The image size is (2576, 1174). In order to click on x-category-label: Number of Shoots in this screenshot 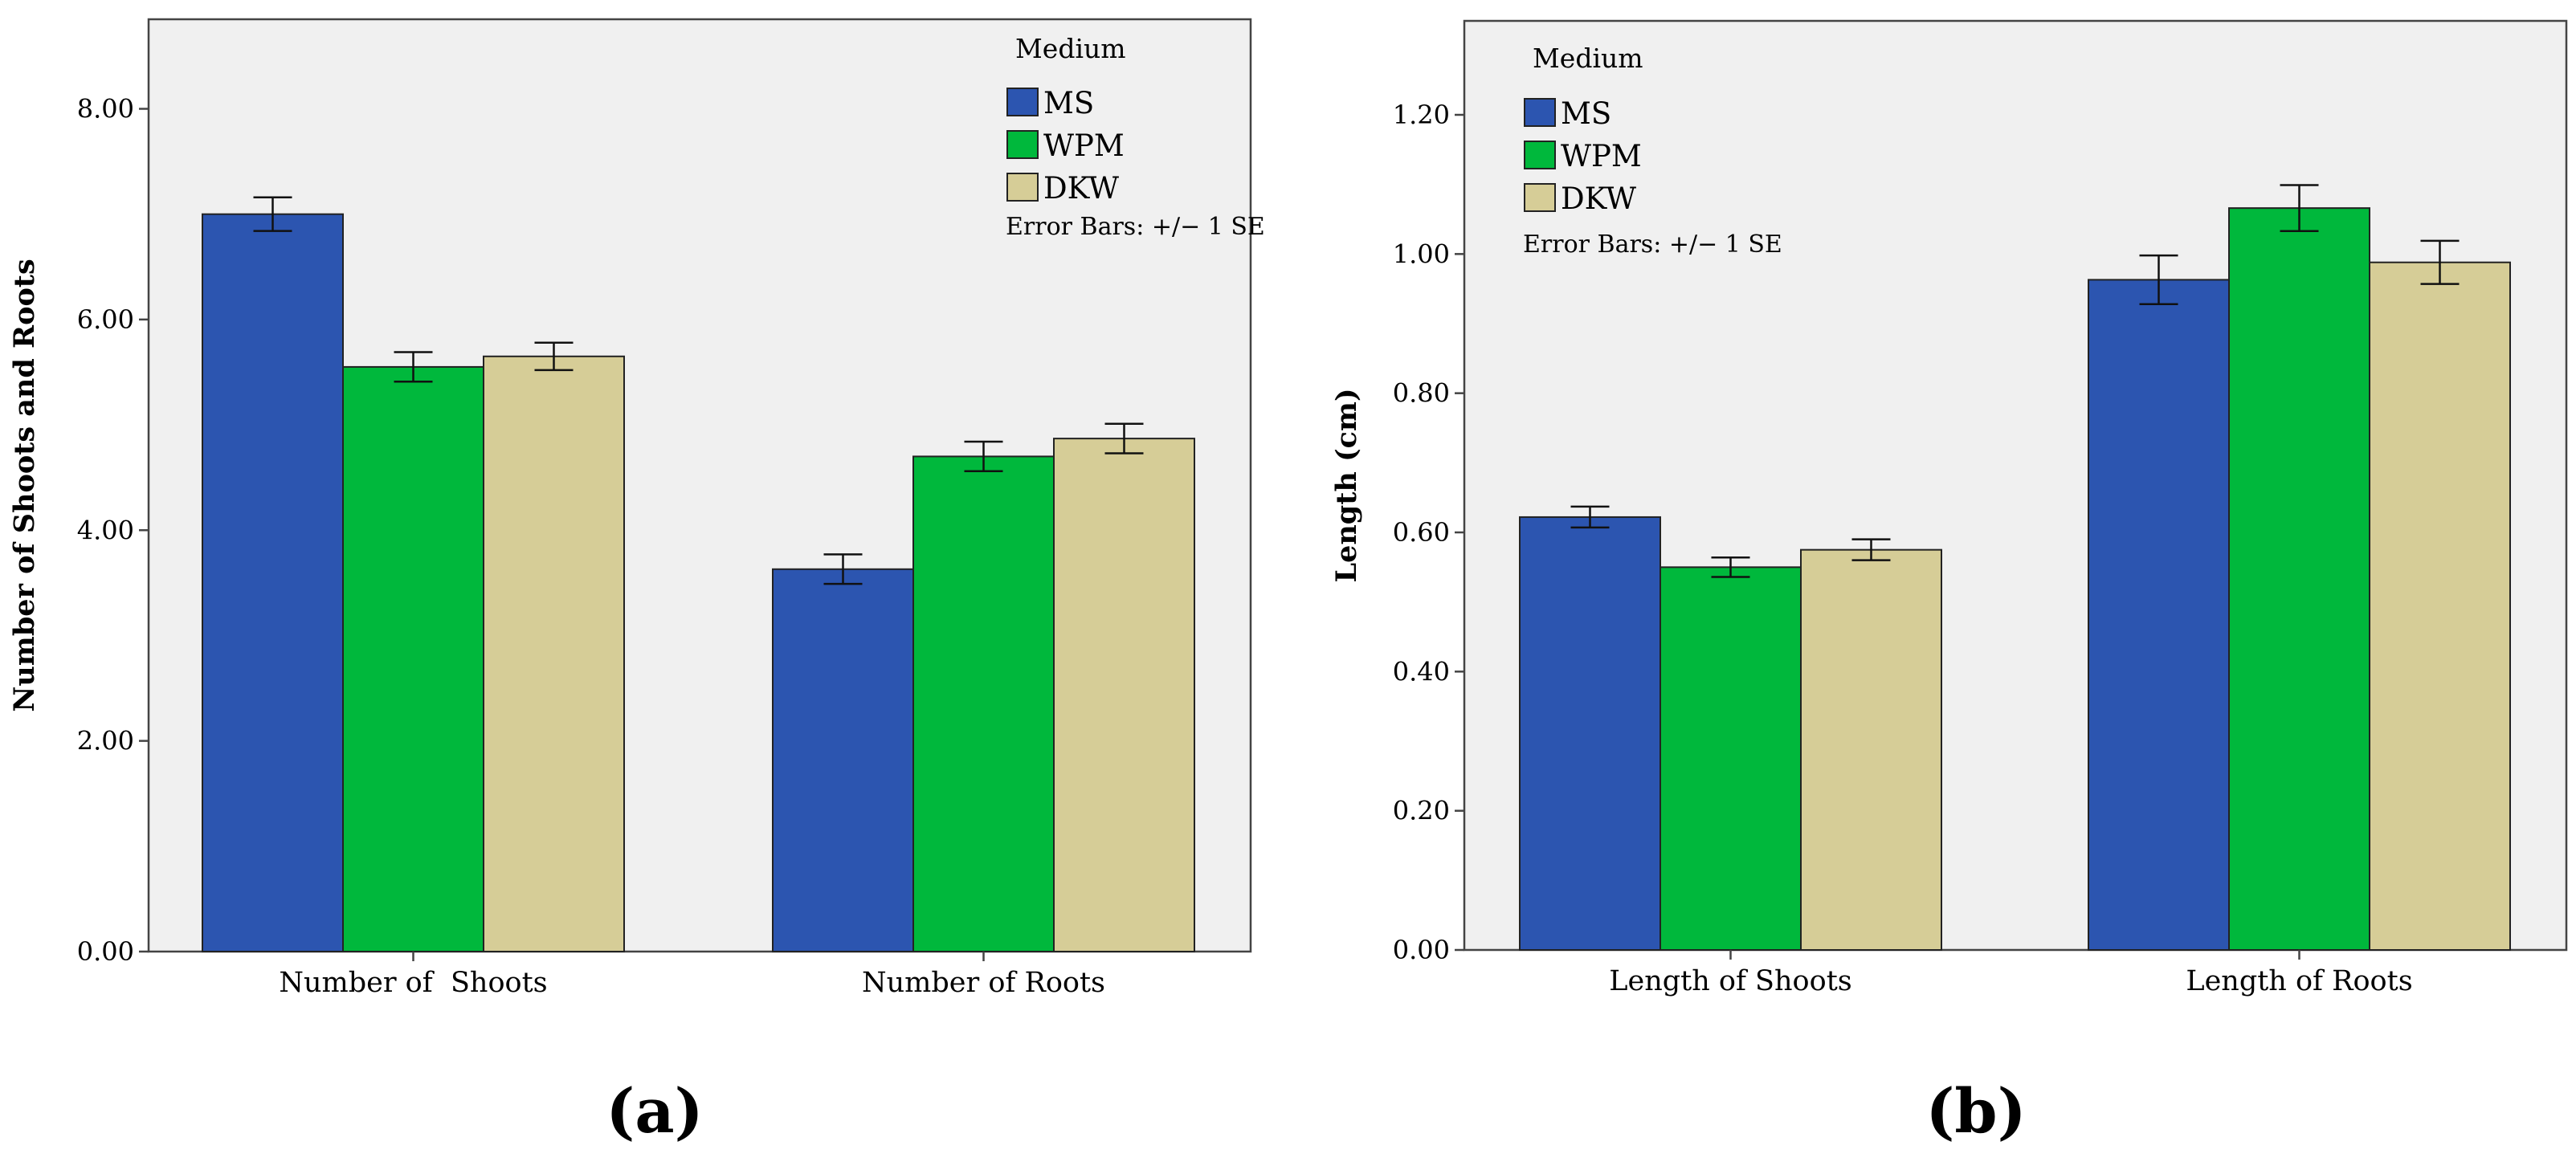, I will do `click(413, 983)`.